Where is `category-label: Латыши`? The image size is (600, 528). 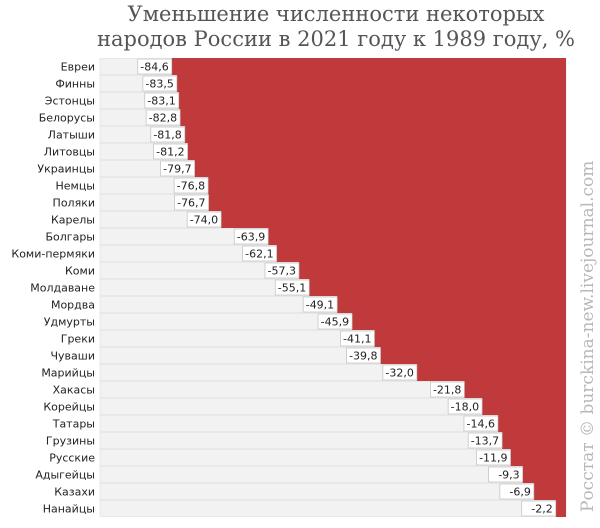
category-label: Латыши is located at coordinates (71, 135).